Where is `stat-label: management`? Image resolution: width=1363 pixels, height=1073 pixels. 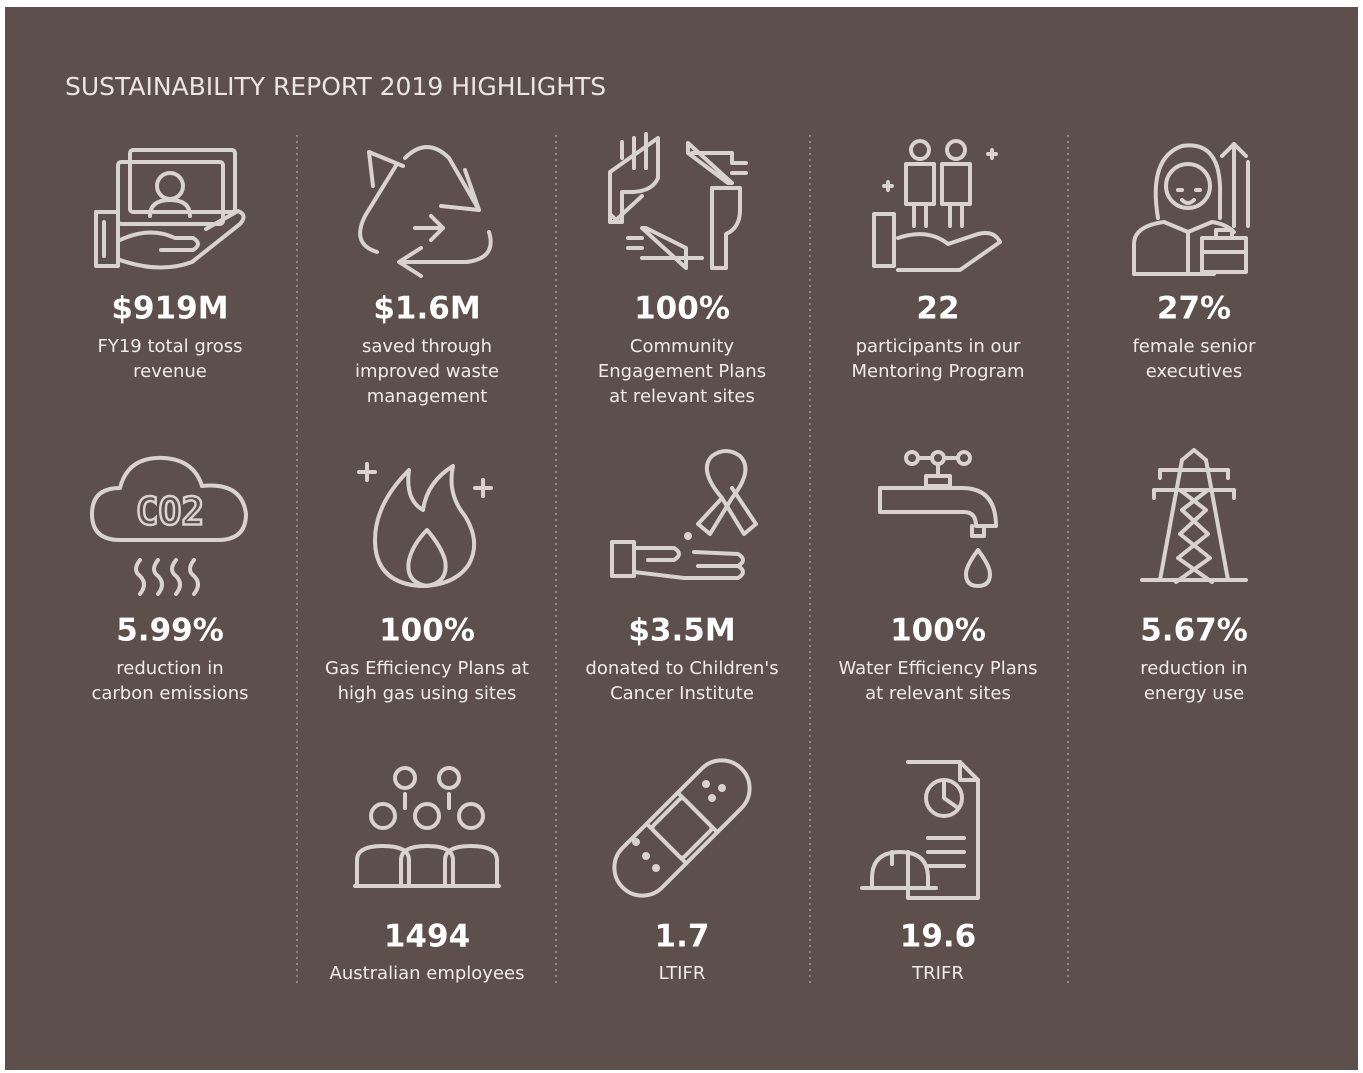
stat-label: management is located at coordinates (427, 396).